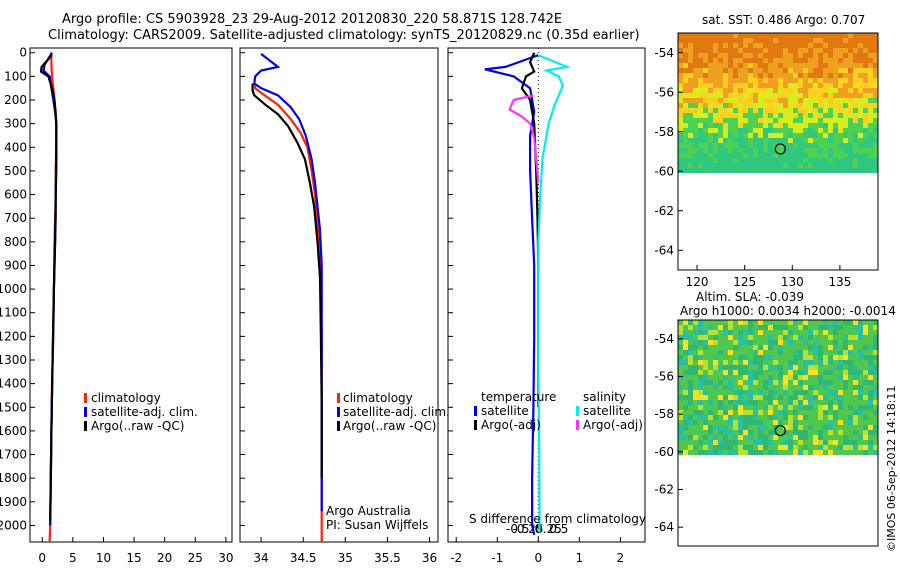 The height and width of the screenshot is (580, 900). Describe the element at coordinates (13, 525) in the screenshot. I see `depth-tick-label: 2000` at that location.